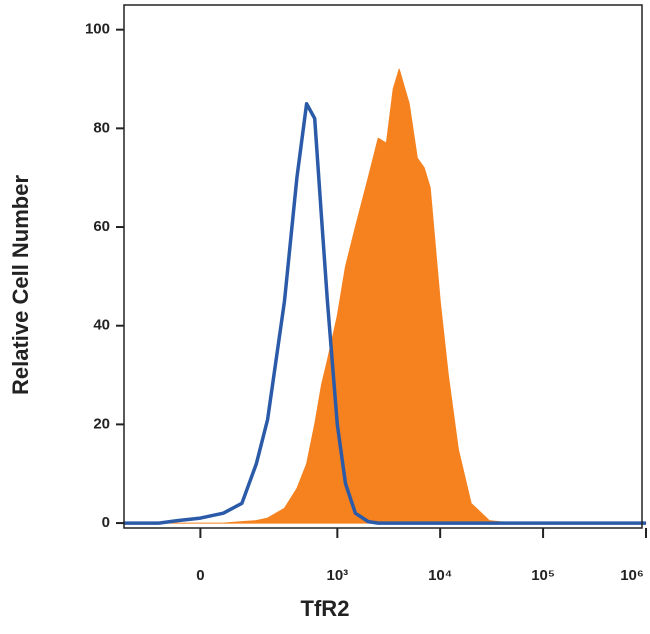  What do you see at coordinates (101, 423) in the screenshot?
I see `y-tick-label: 20` at bounding box center [101, 423].